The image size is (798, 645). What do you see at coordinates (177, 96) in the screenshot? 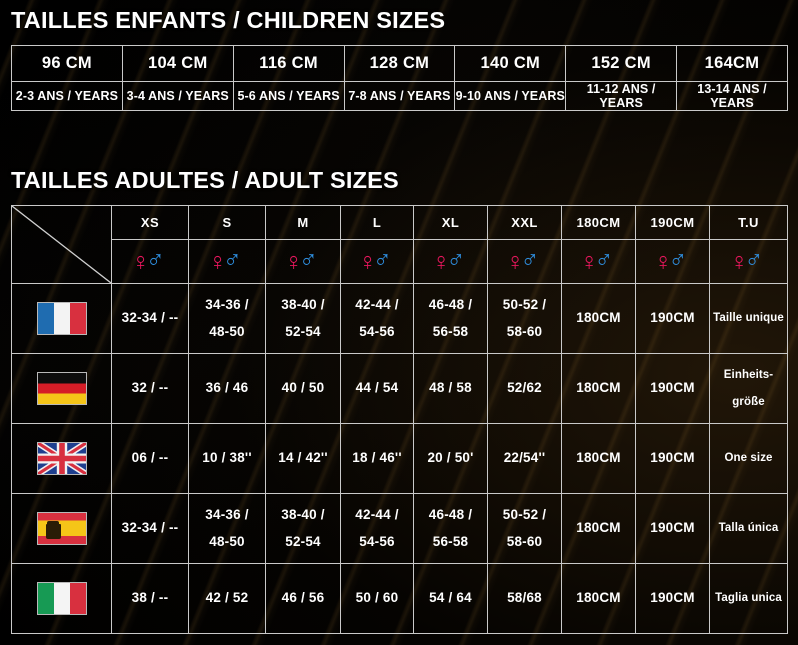
I see `children-age-cell: 3-4 ANS / YEARS` at bounding box center [177, 96].